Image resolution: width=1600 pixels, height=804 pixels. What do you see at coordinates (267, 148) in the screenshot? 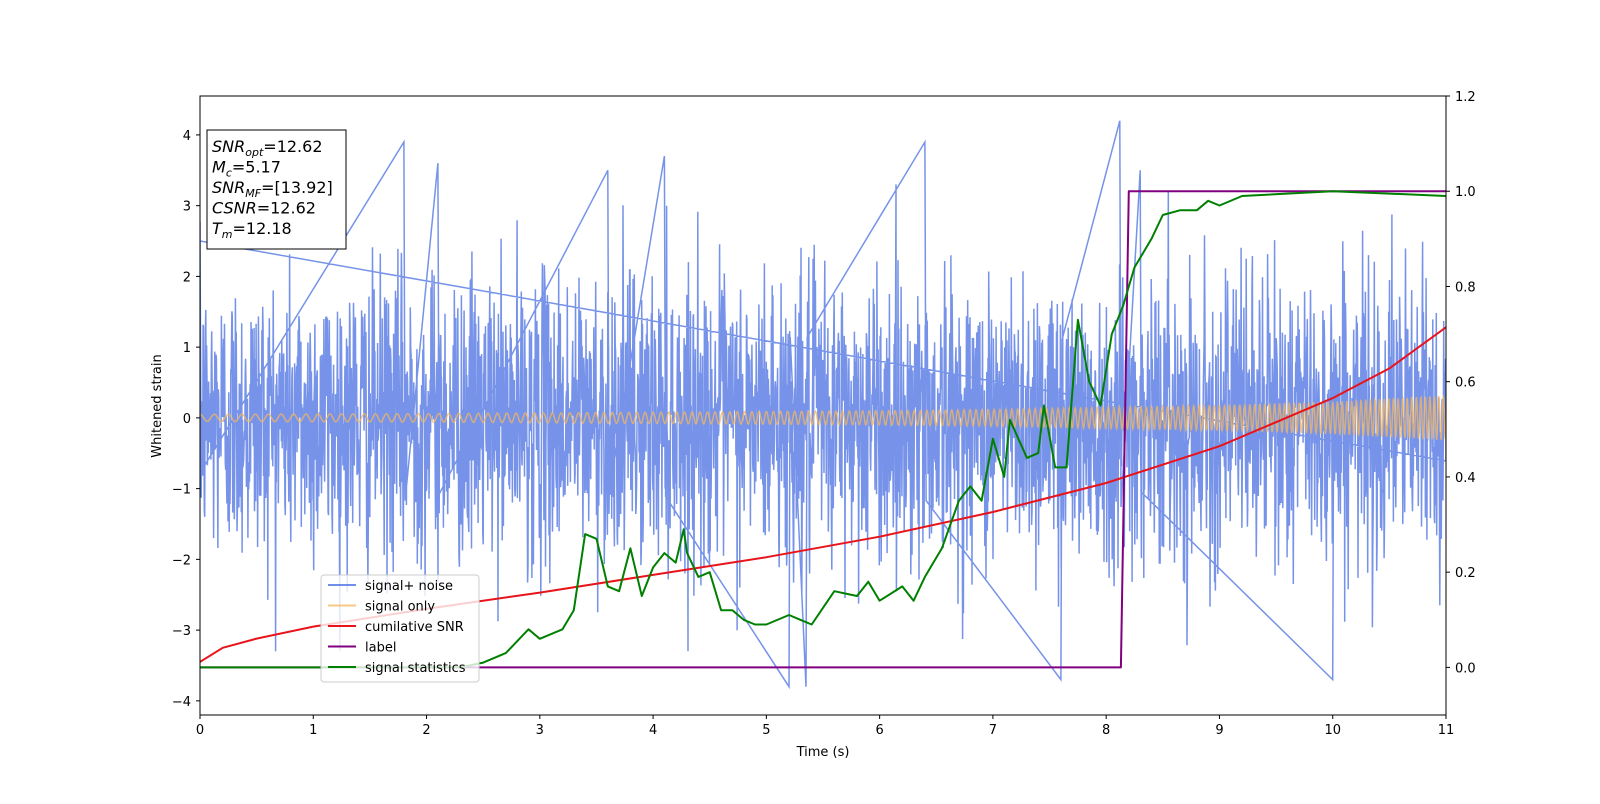
I see `info-box-line: SNRopt=12.62` at bounding box center [267, 148].